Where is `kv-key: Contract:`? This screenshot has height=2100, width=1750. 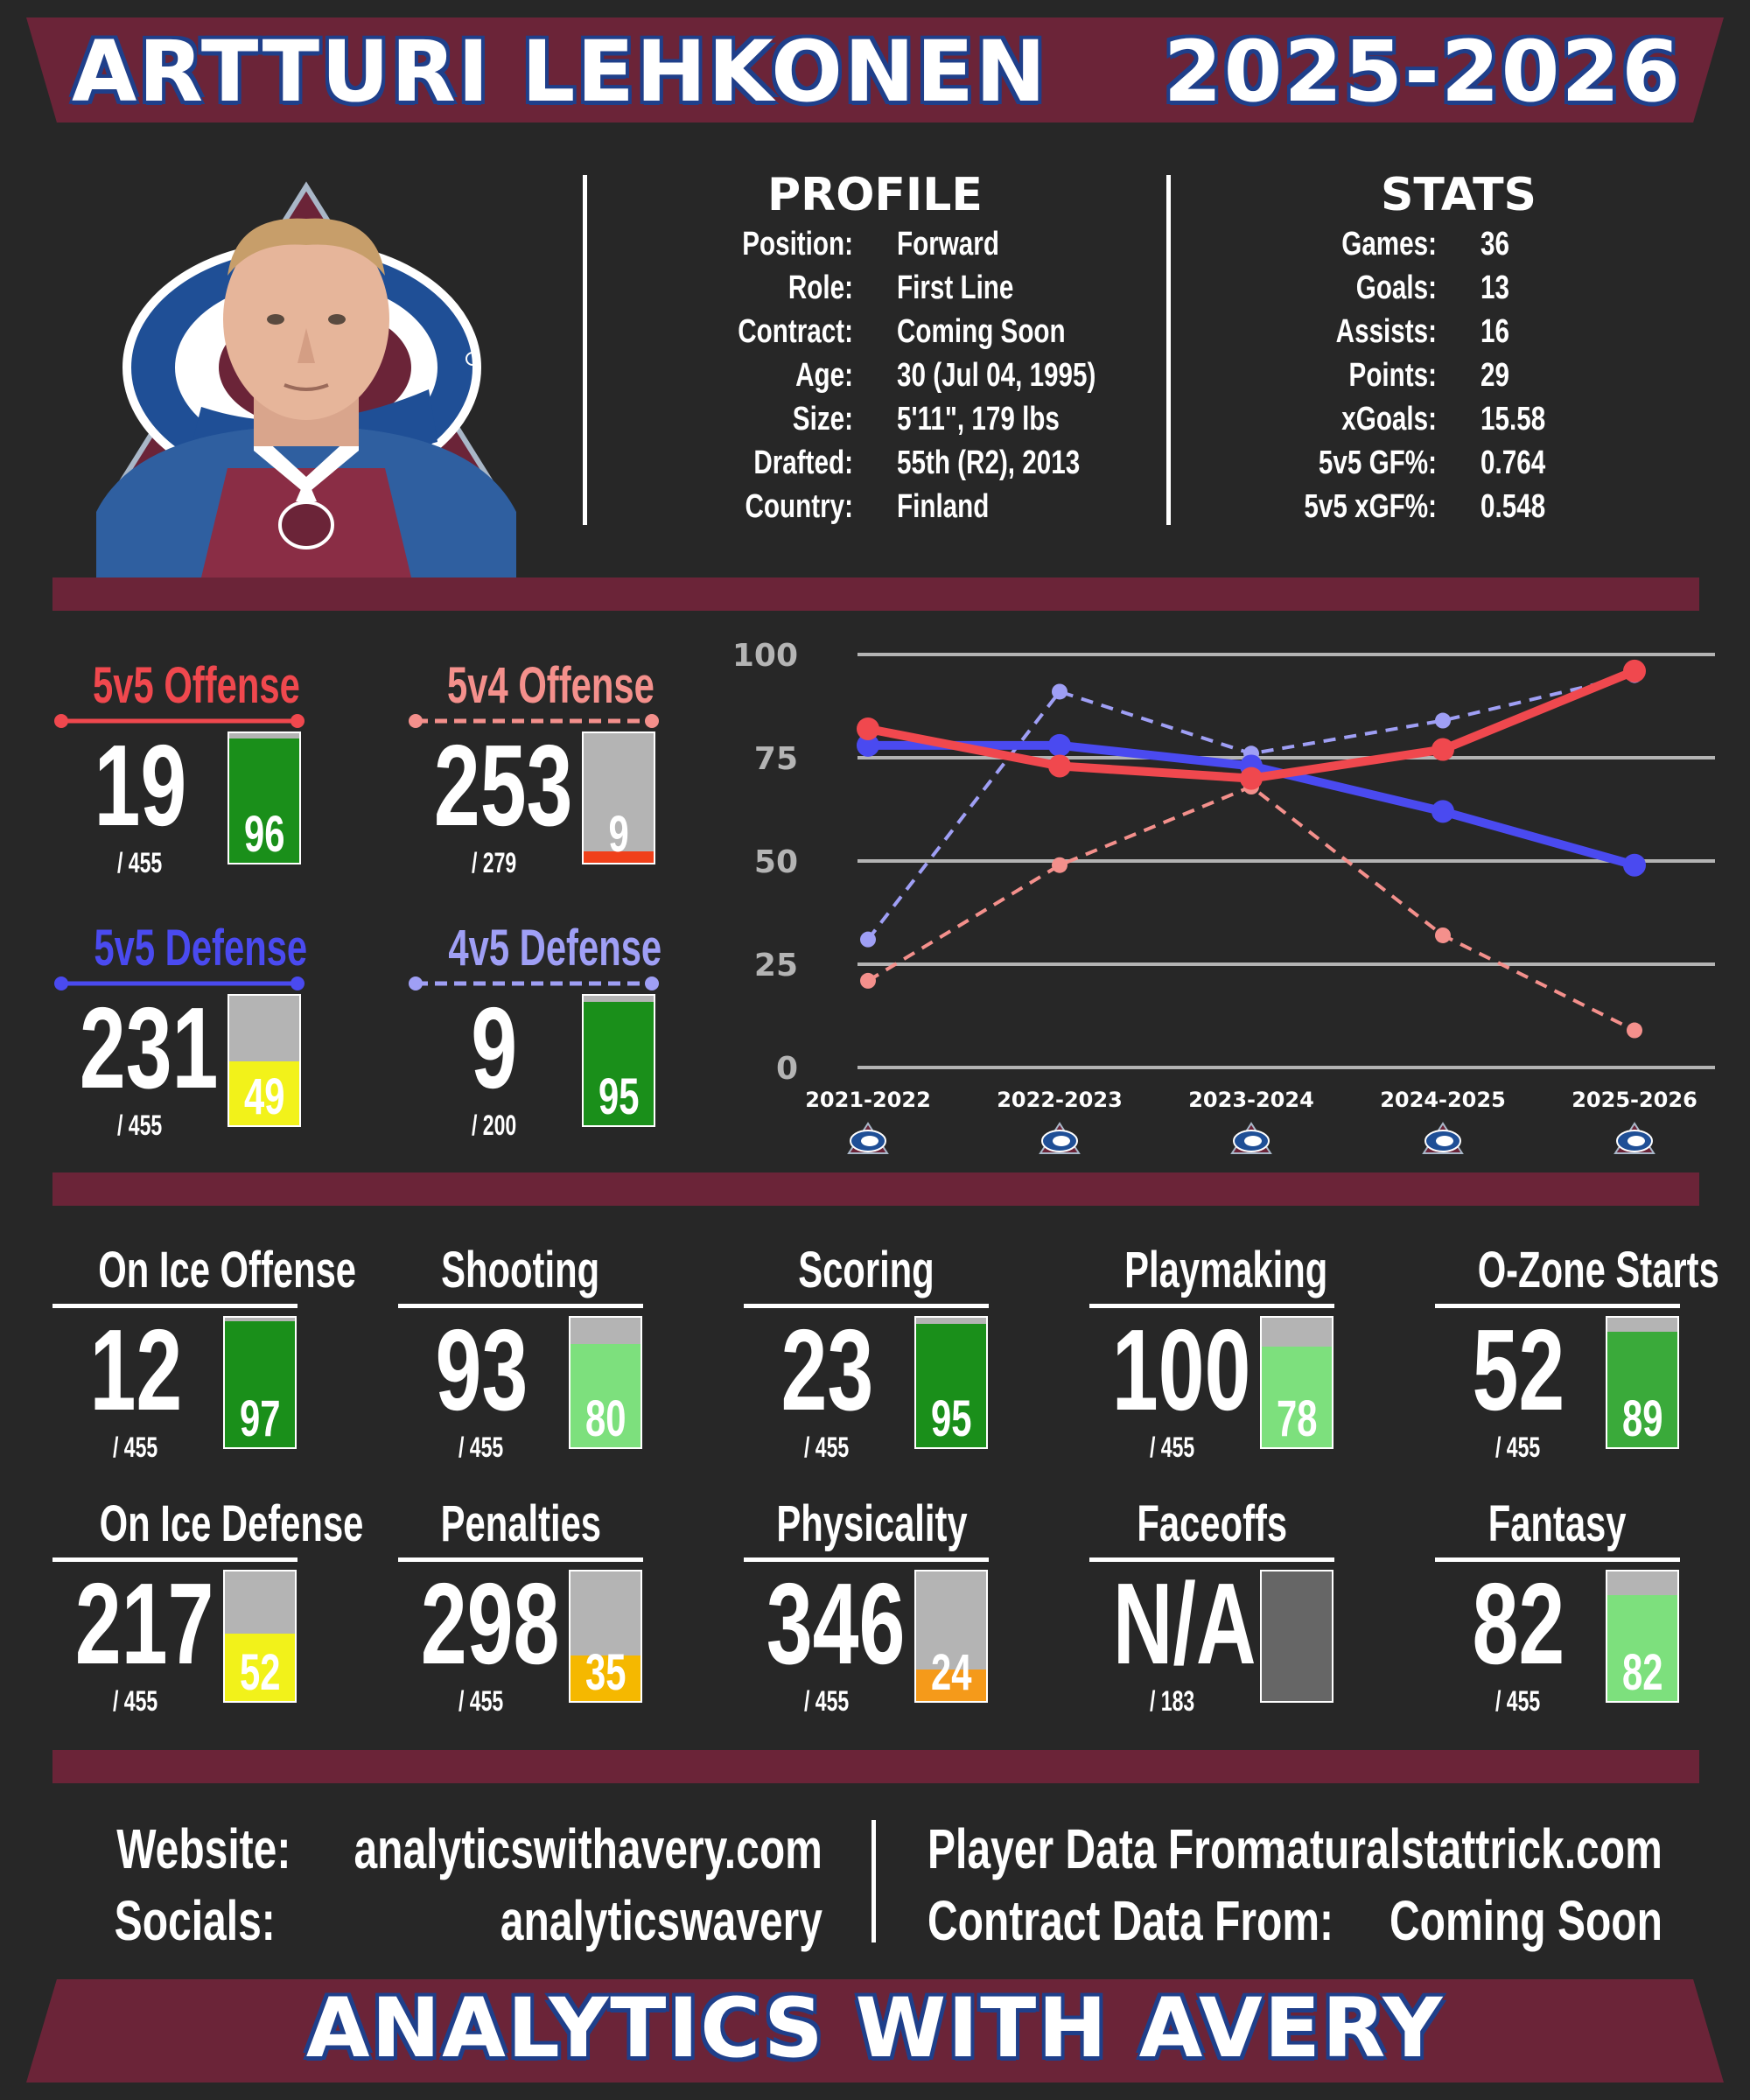 kv-key: Contract: is located at coordinates (795, 331).